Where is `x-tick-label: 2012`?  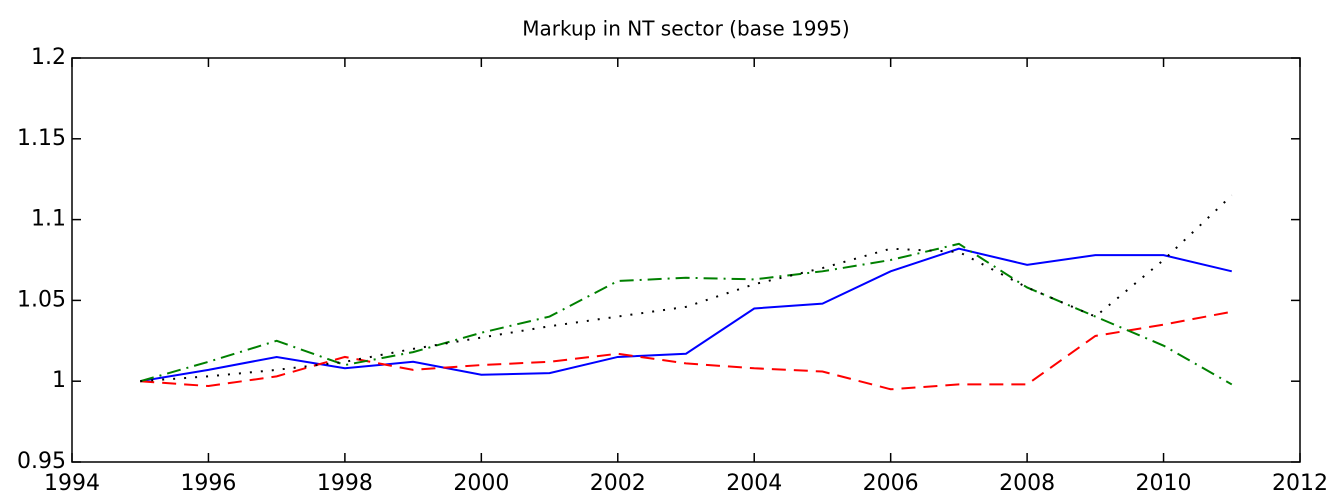
x-tick-label: 2012 is located at coordinates (1300, 483).